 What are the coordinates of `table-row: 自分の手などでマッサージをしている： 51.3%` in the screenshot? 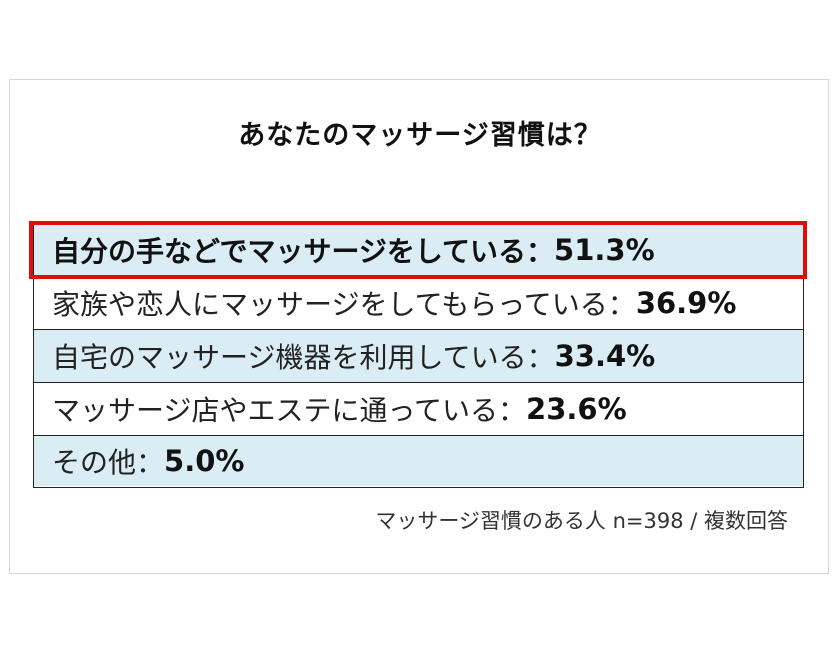 It's located at (418, 249).